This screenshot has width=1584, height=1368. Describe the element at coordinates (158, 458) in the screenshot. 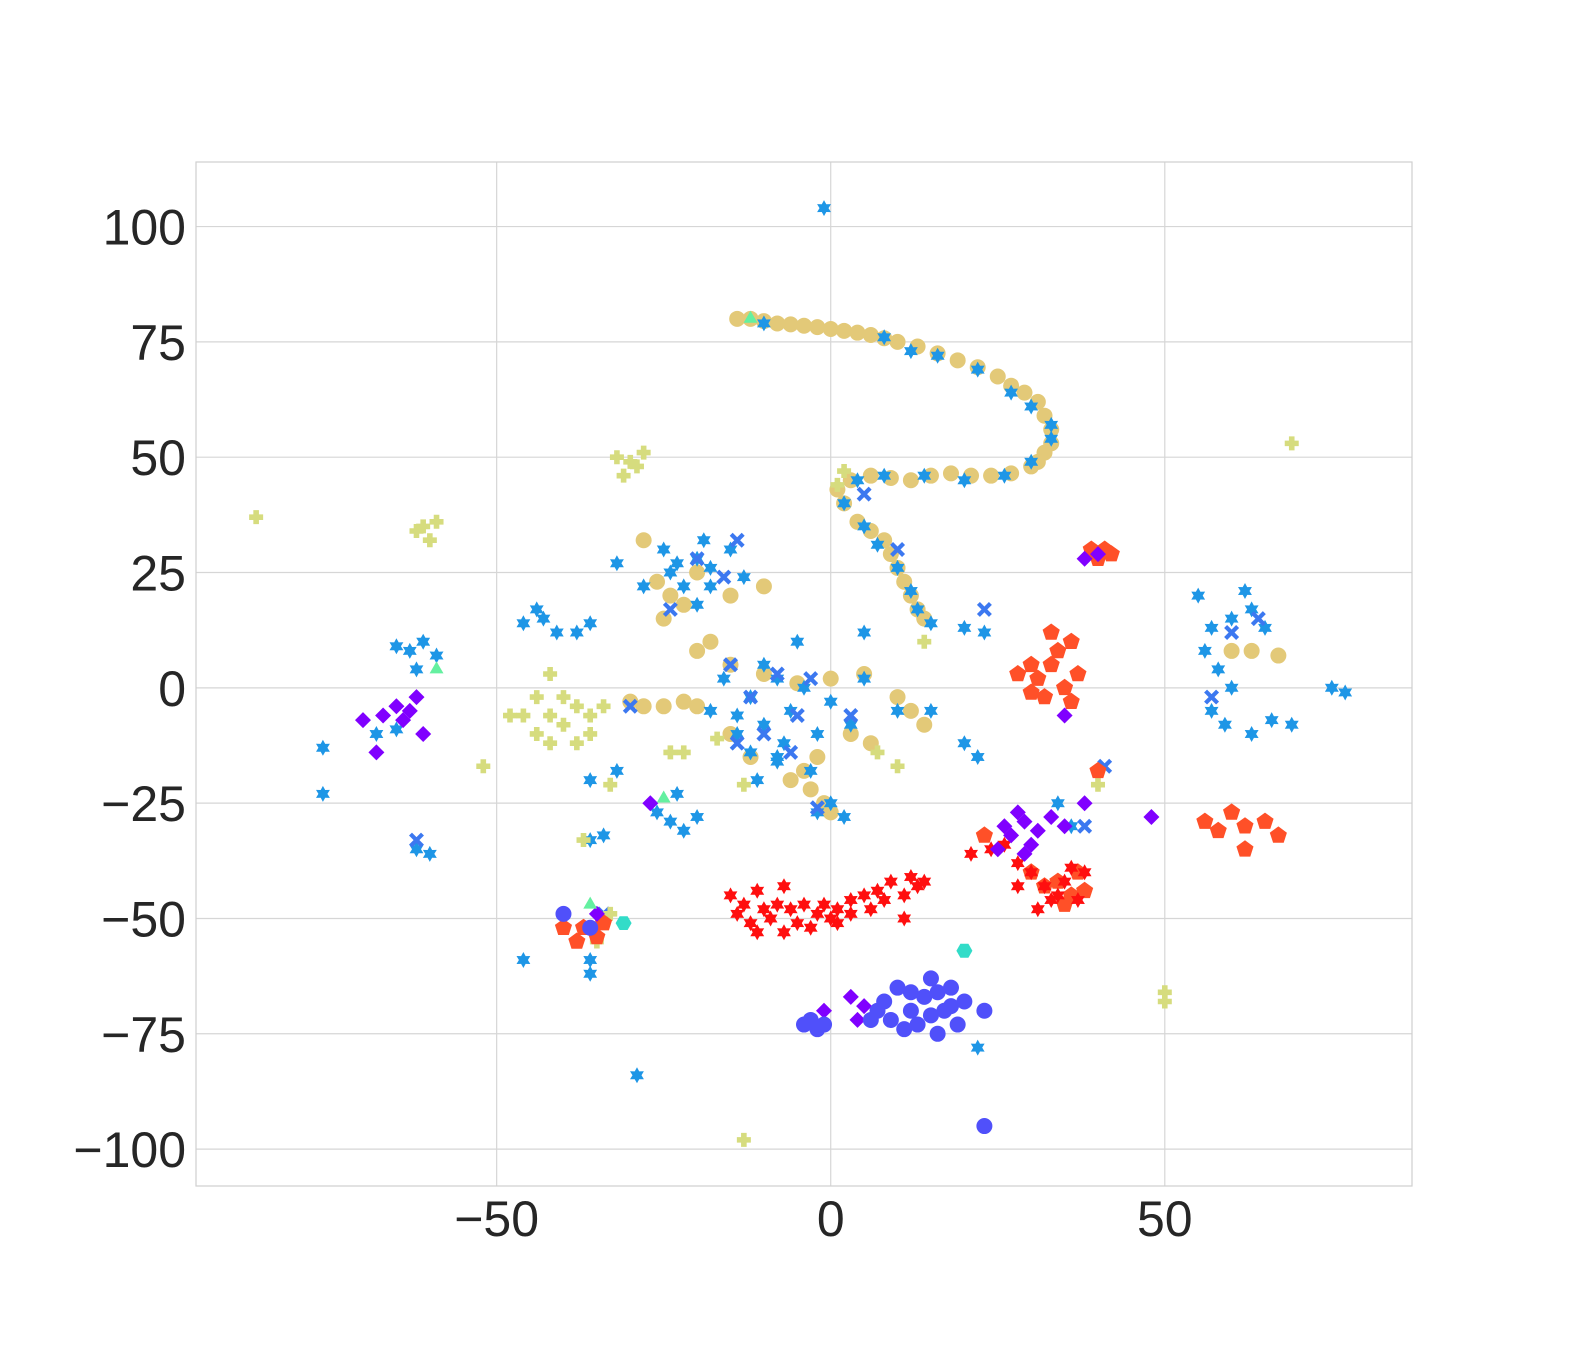

I see `y-tick-label: 50` at that location.